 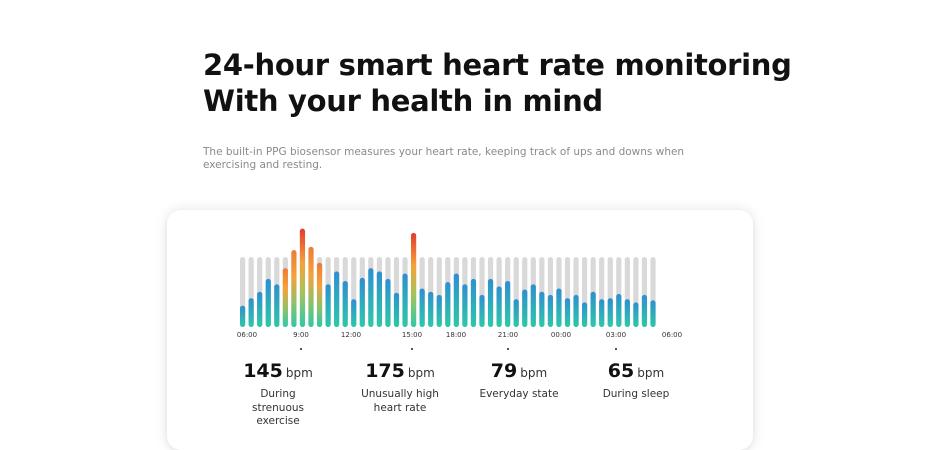 I want to click on stat-strenuous-exercise: 145 bpm During strenuous exercise, so click(x=278, y=393).